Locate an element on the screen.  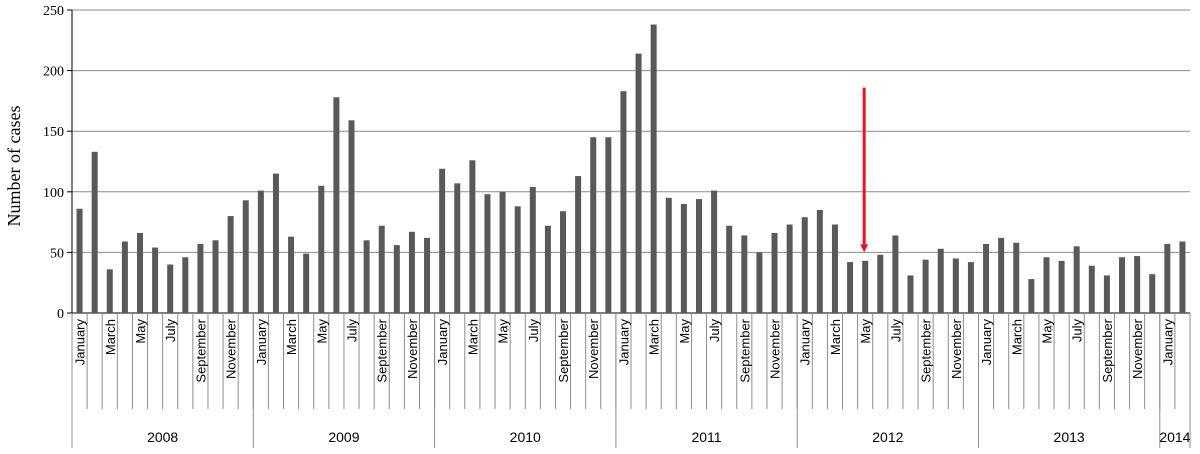
year-tick-label: 2010 is located at coordinates (525, 437).